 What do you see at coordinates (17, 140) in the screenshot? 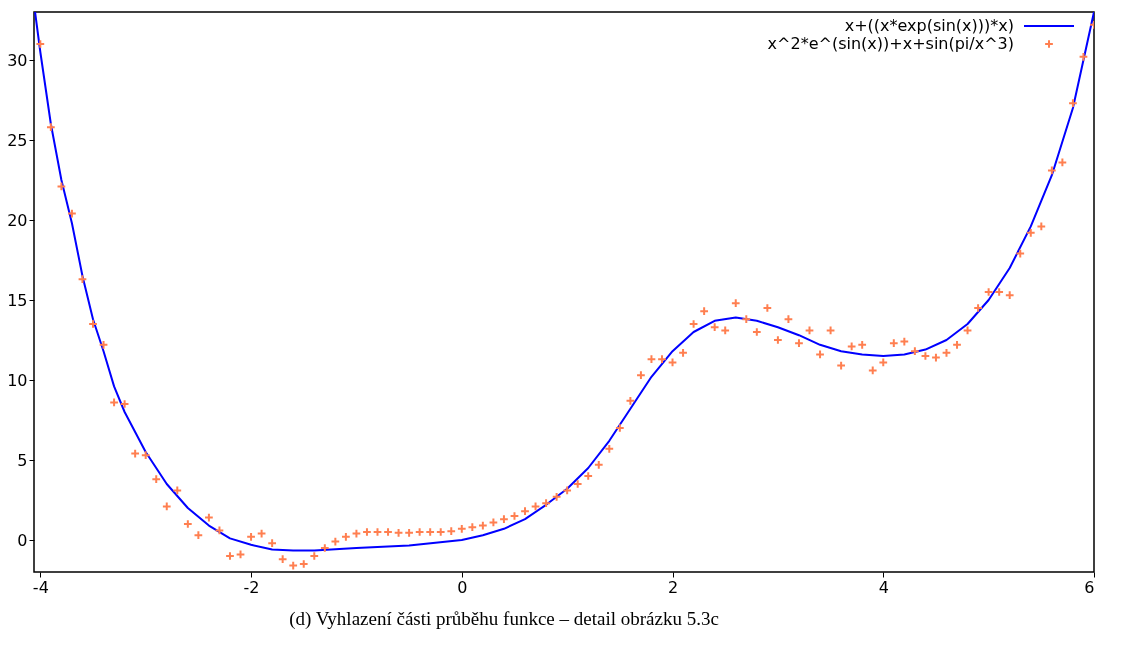
I see `y-tick-label: 25` at bounding box center [17, 140].